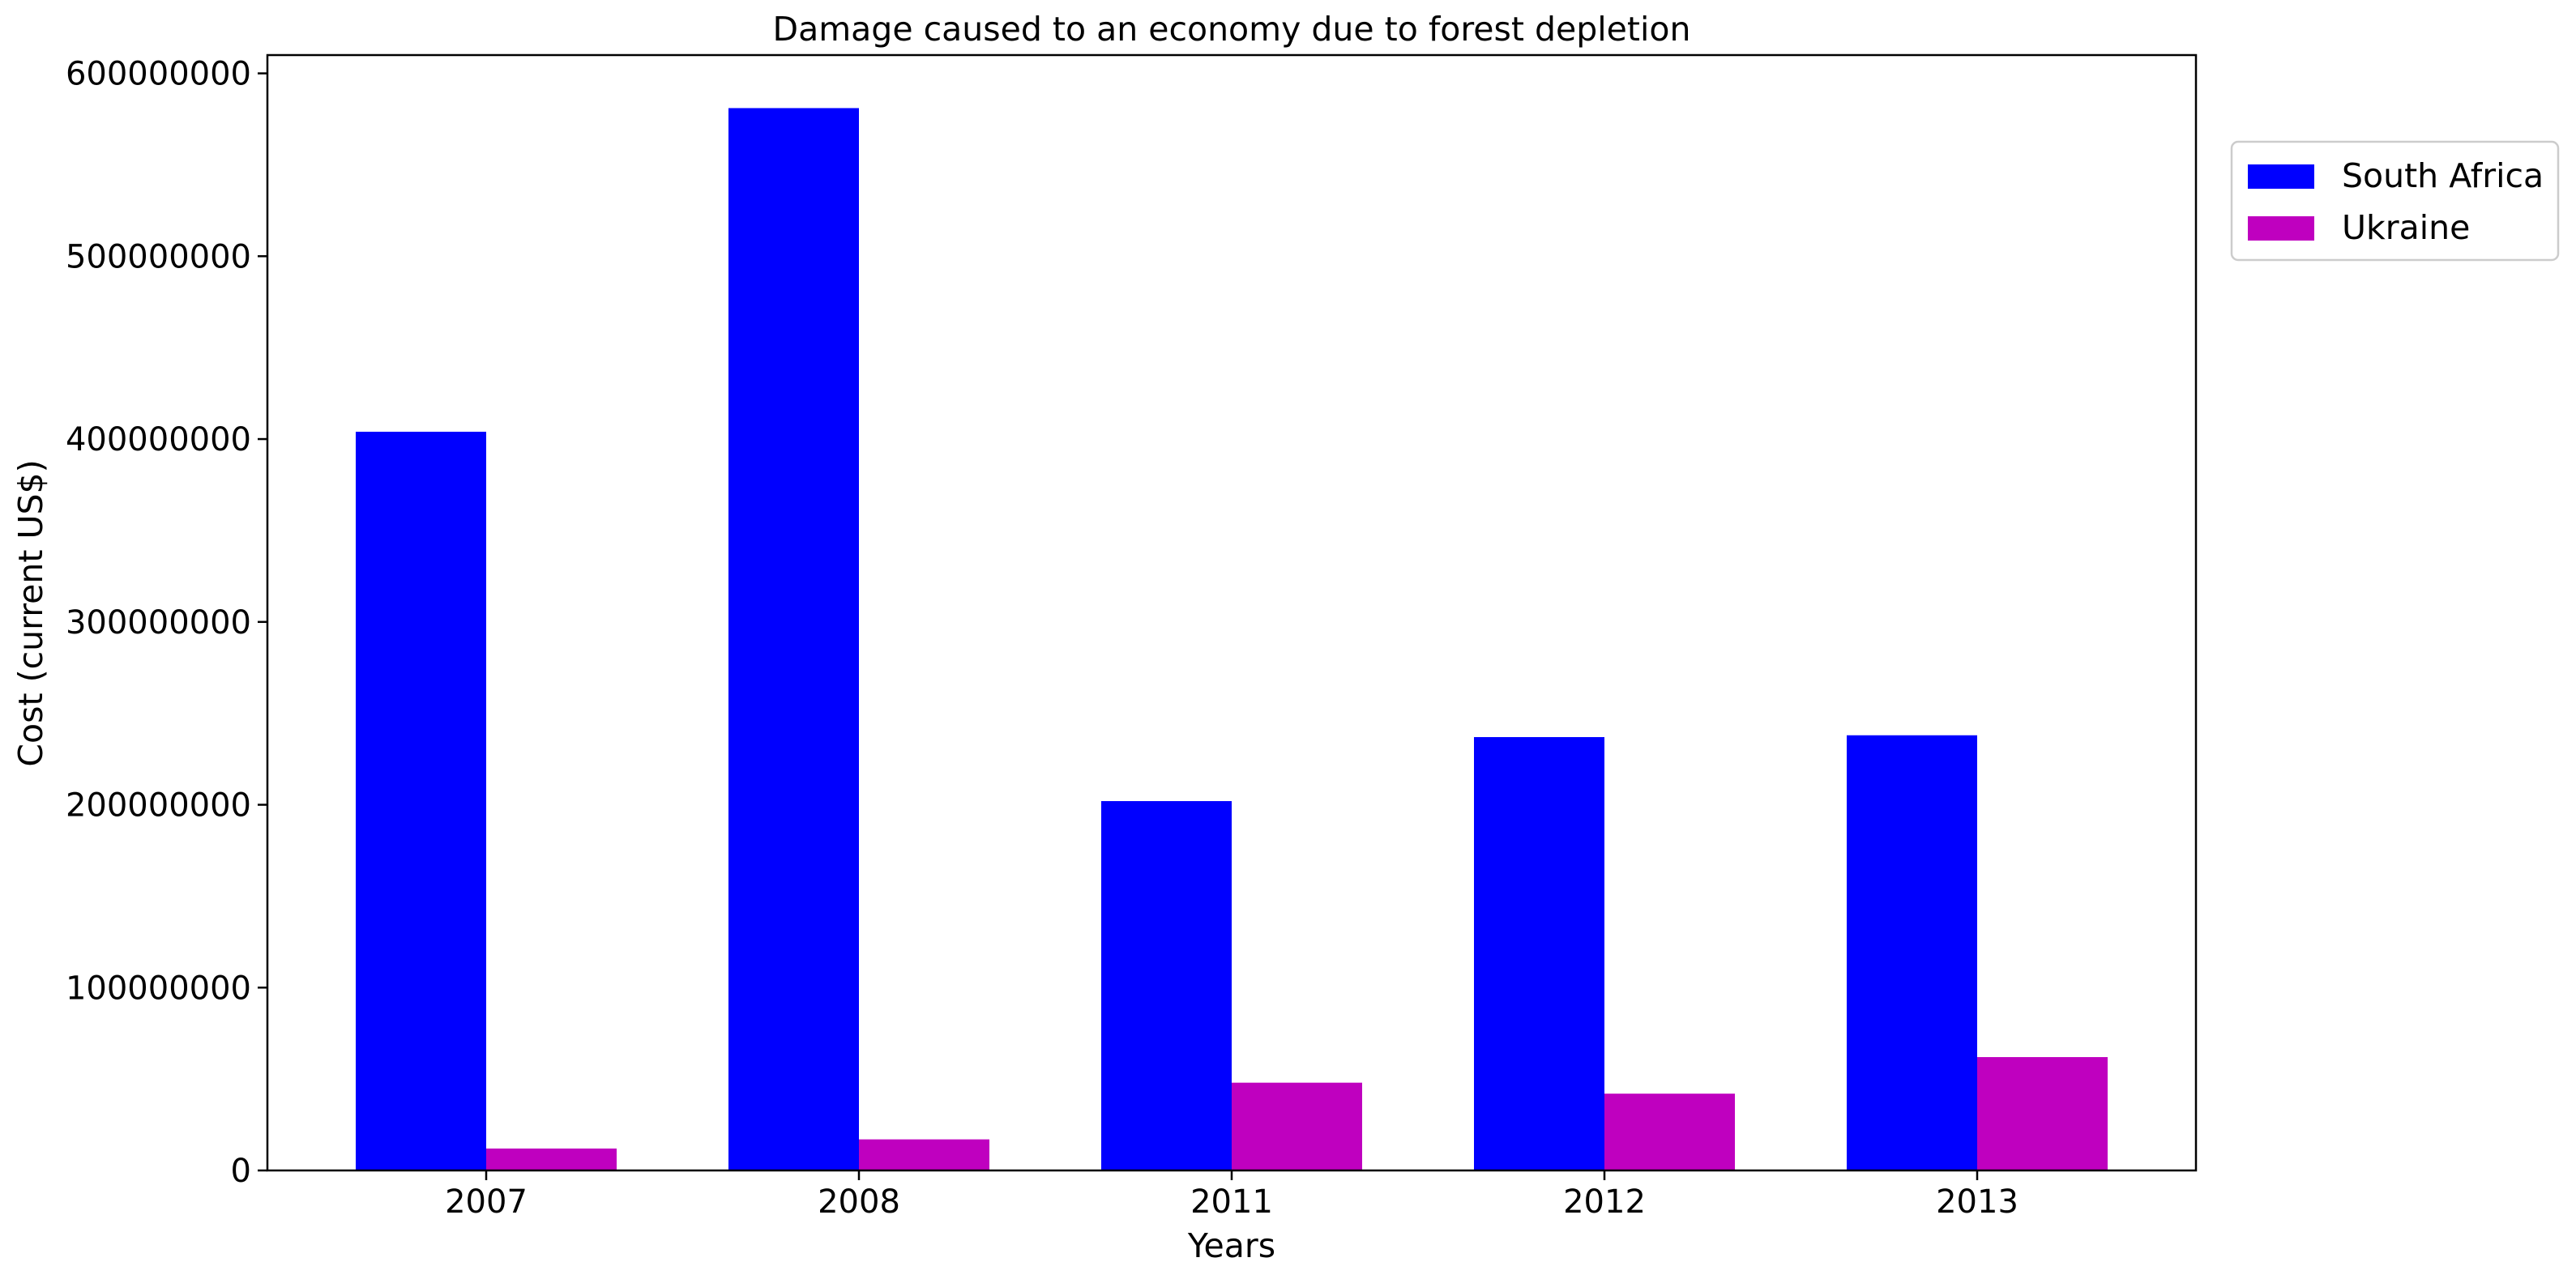 This screenshot has width=2576, height=1279. I want to click on bar-south-africa-2013, so click(1912, 952).